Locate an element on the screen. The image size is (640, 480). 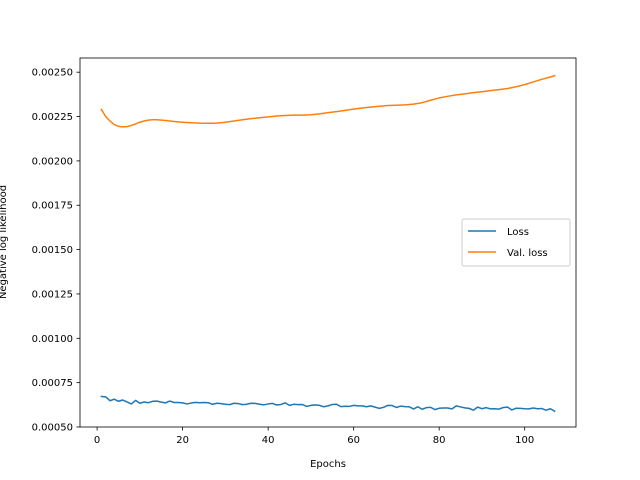
y-tick-label: 0.00200 is located at coordinates (52, 161).